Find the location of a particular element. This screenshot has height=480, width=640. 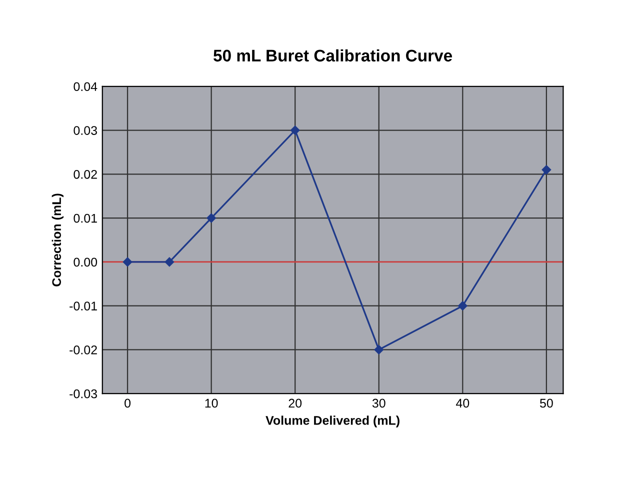

x-tick-label: 40 is located at coordinates (463, 403).